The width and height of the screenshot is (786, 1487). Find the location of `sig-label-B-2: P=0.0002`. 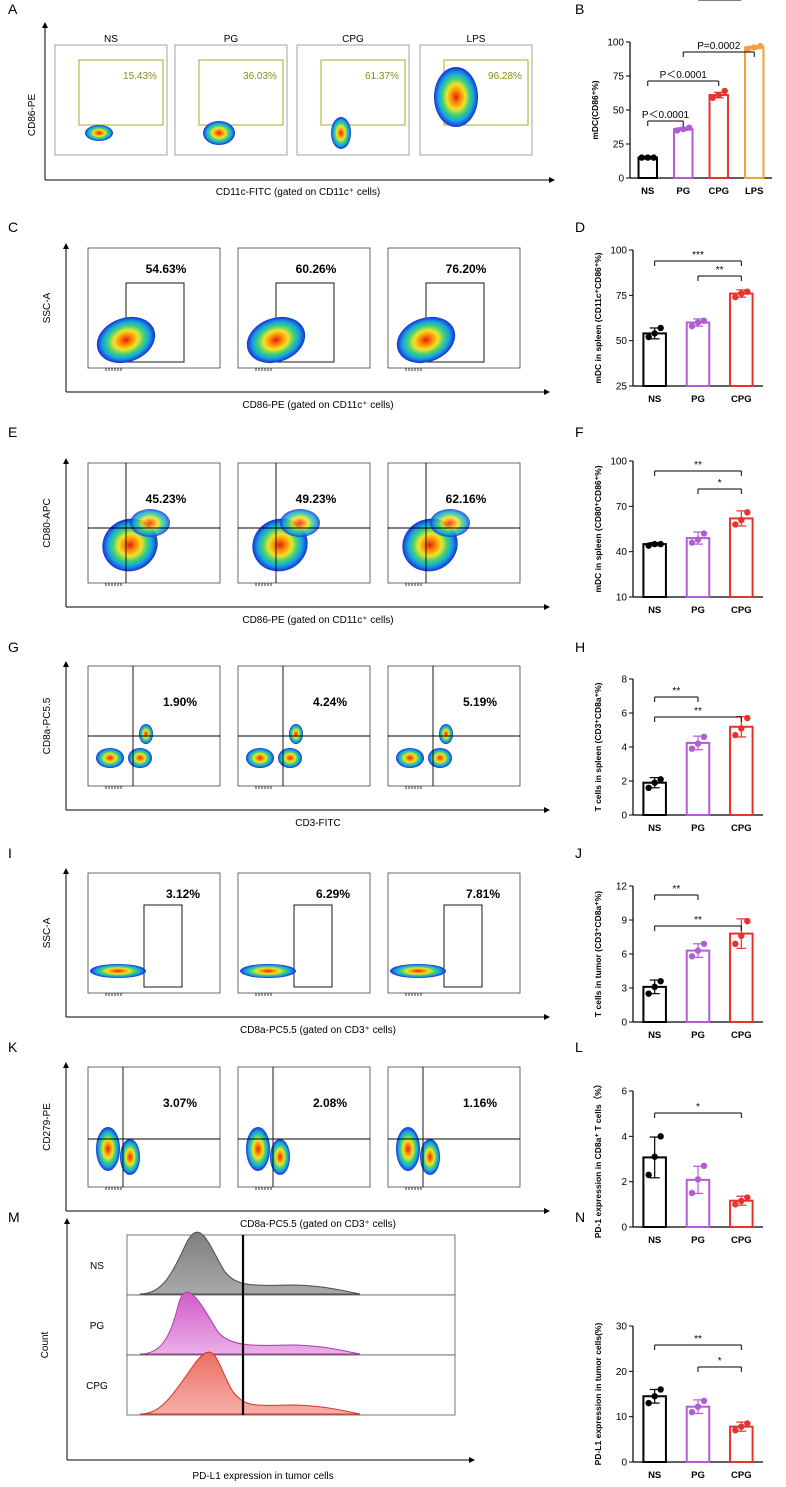

sig-label-B-2: P=0.0002 is located at coordinates (719, 46).